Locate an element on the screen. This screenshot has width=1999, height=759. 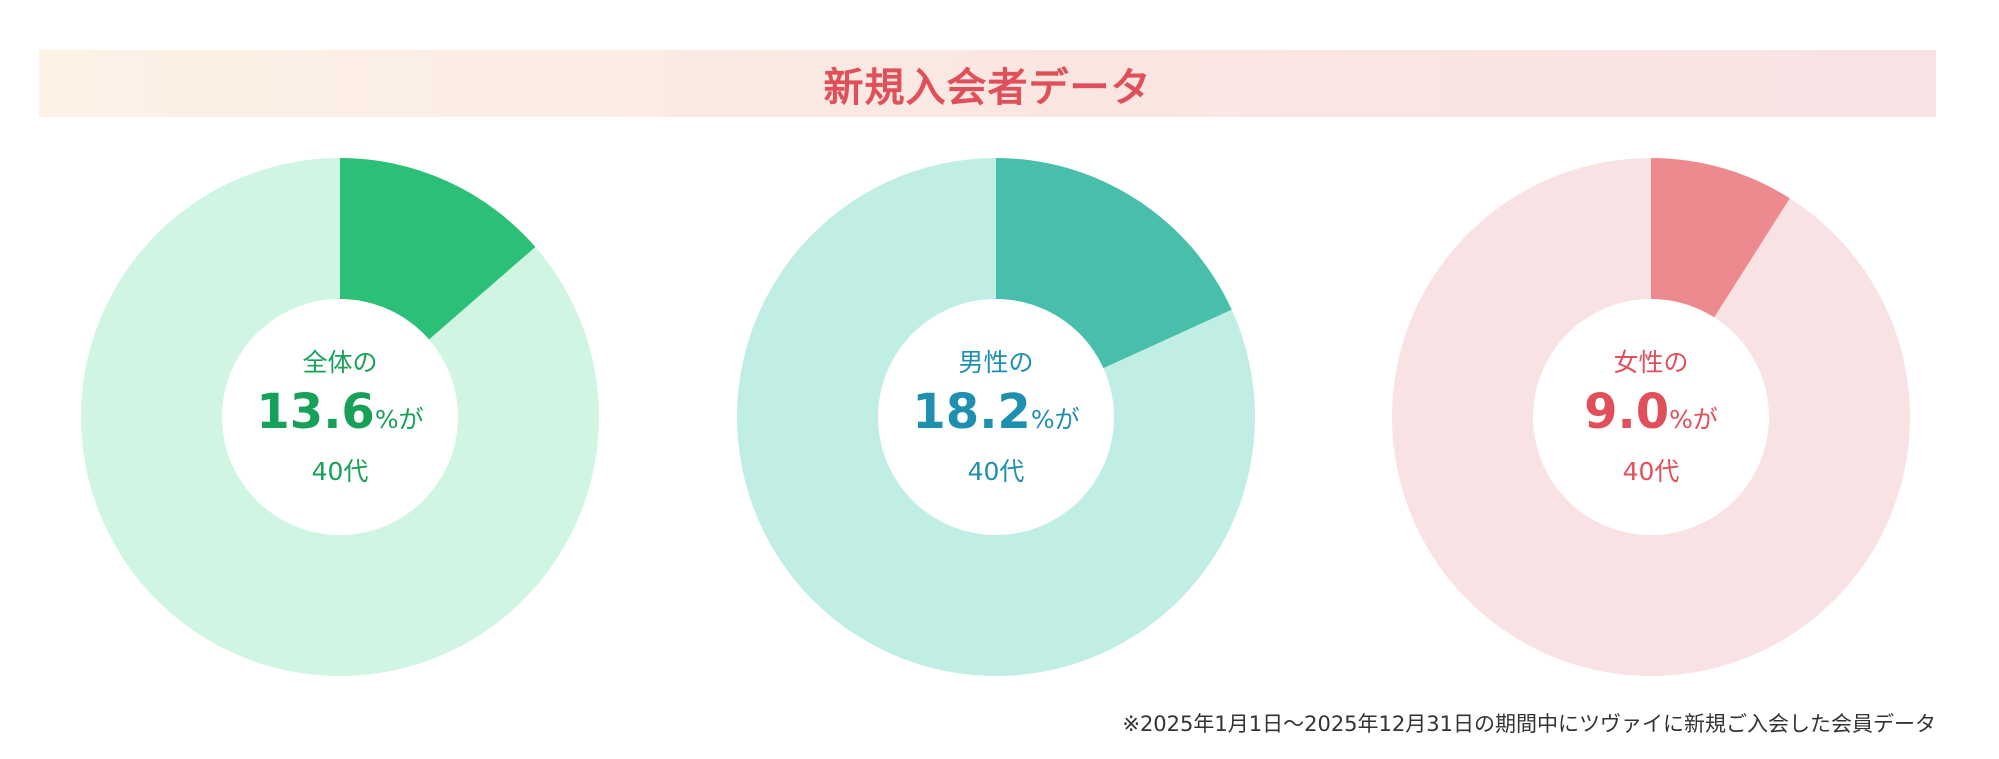
donut-prefix-label: 全体の is located at coordinates (340, 362).